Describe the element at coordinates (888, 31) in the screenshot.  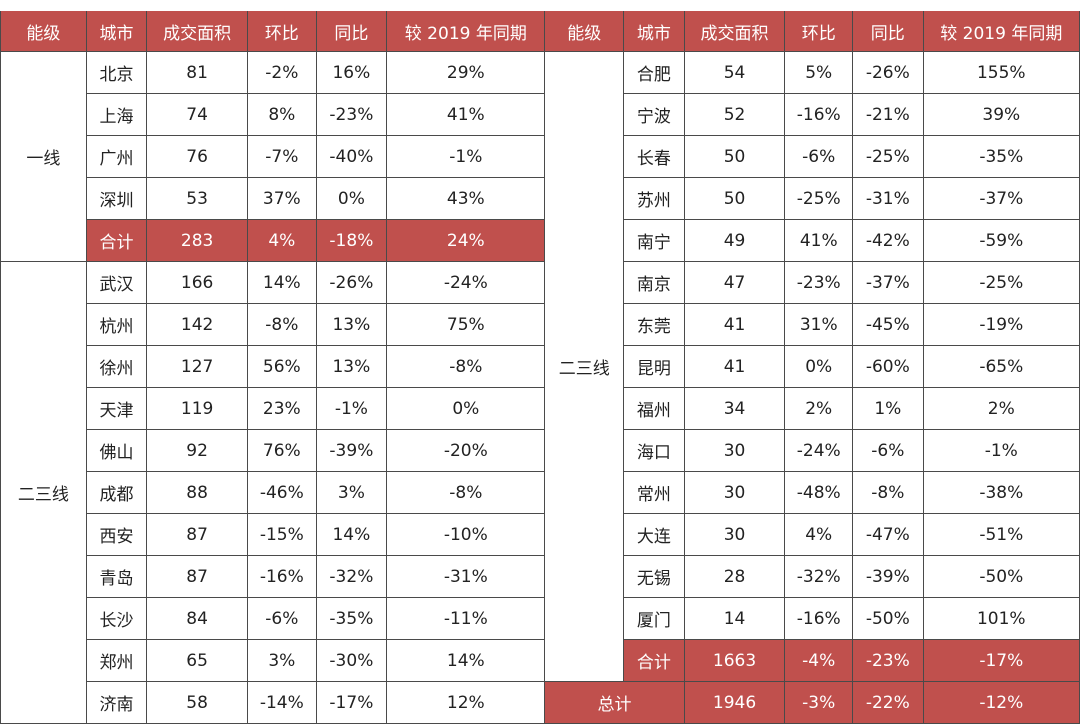
I see `header-yoy-right: 同比` at that location.